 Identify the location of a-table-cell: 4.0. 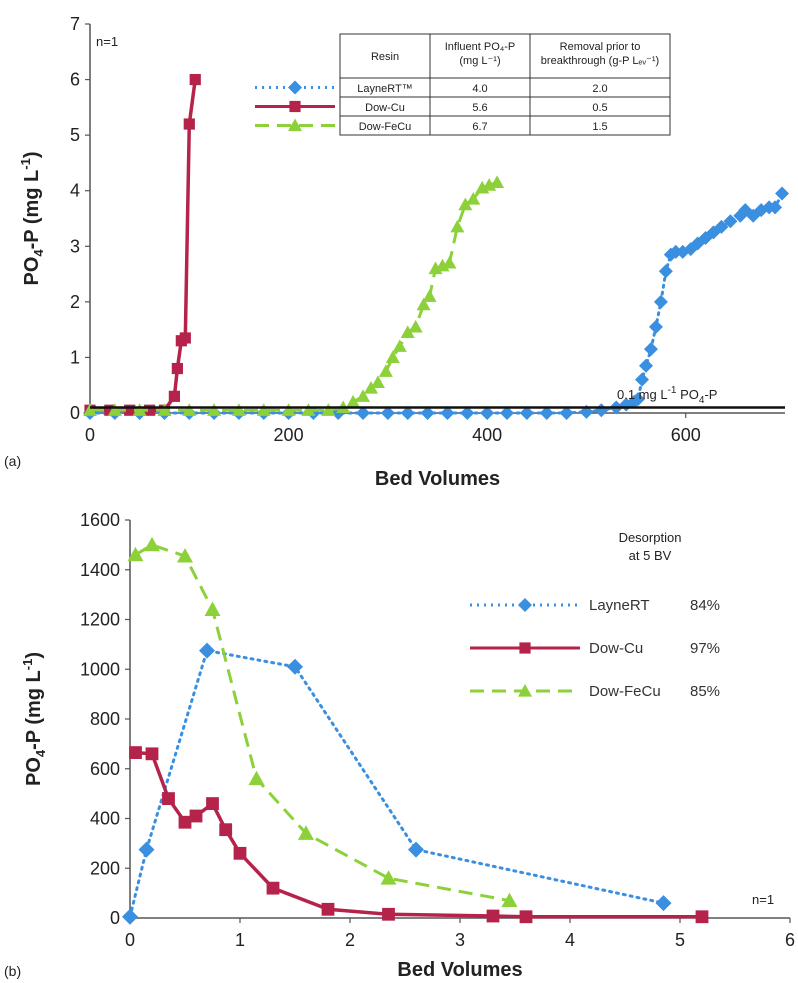
(479, 89).